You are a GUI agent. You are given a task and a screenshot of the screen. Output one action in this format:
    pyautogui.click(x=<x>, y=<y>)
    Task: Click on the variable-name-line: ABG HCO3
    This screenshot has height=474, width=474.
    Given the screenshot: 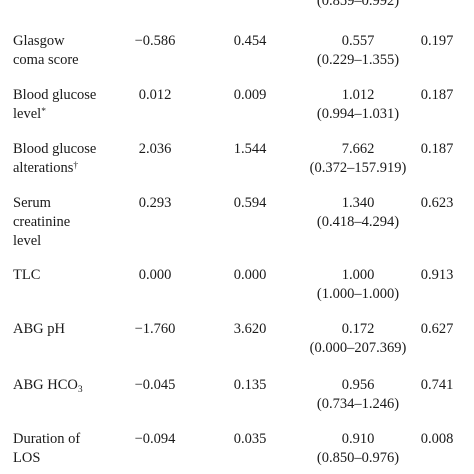 What is the action you would take?
    pyautogui.click(x=68, y=385)
    